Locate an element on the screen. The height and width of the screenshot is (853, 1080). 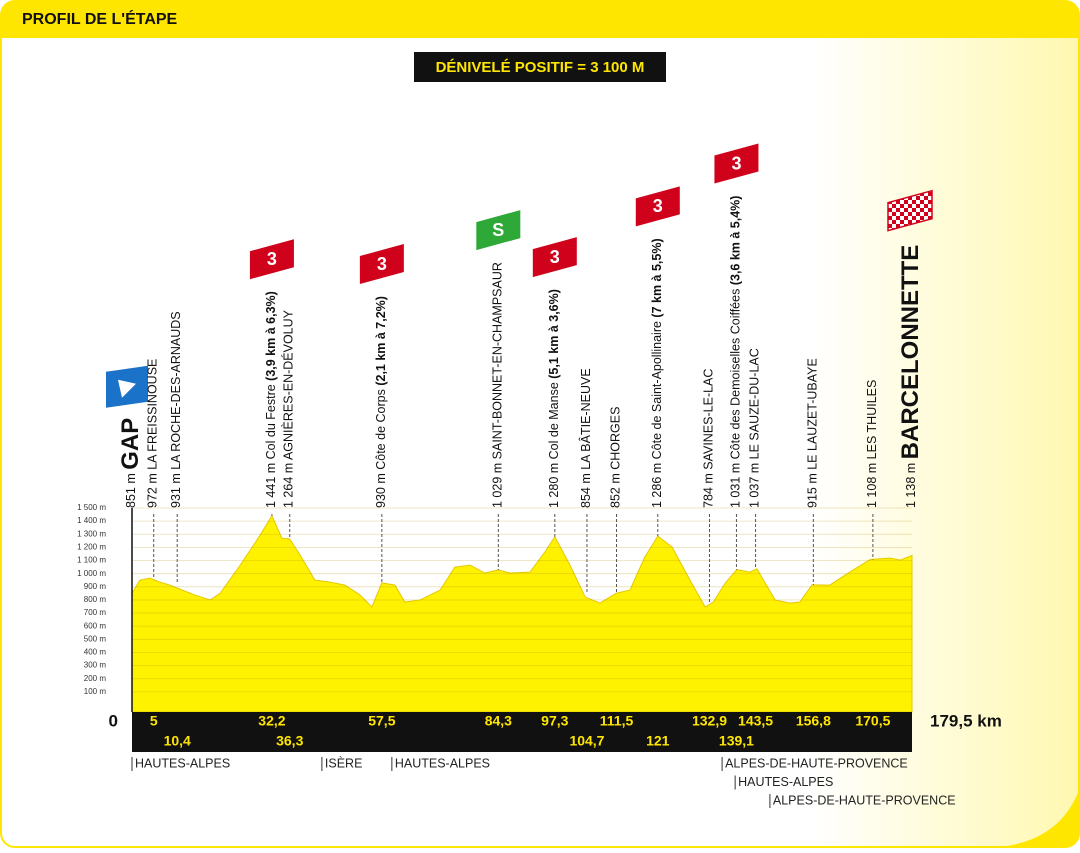
waypoint-label: 1 441 m Col du Festre (3,9 km à 6,3%) is located at coordinates (271, 399).